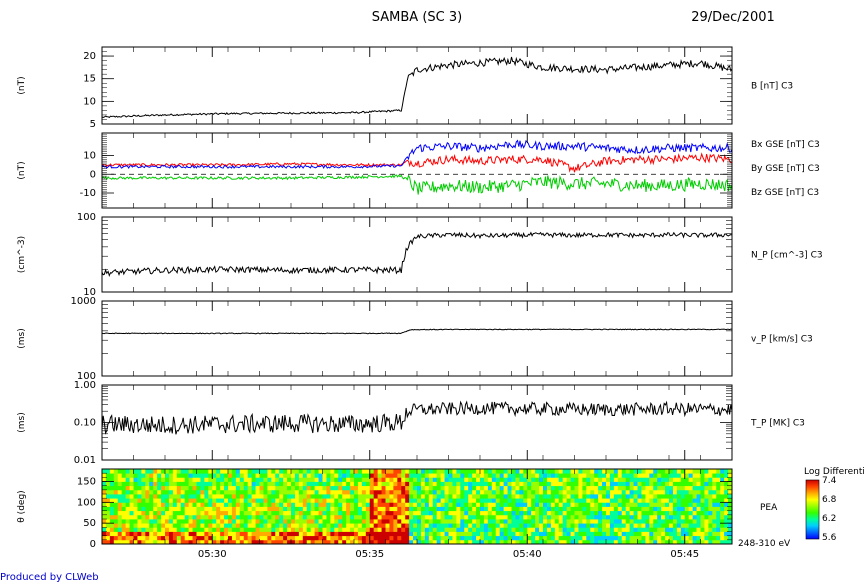 This screenshot has width=864, height=584. I want to click on colorbar, so click(812, 509).